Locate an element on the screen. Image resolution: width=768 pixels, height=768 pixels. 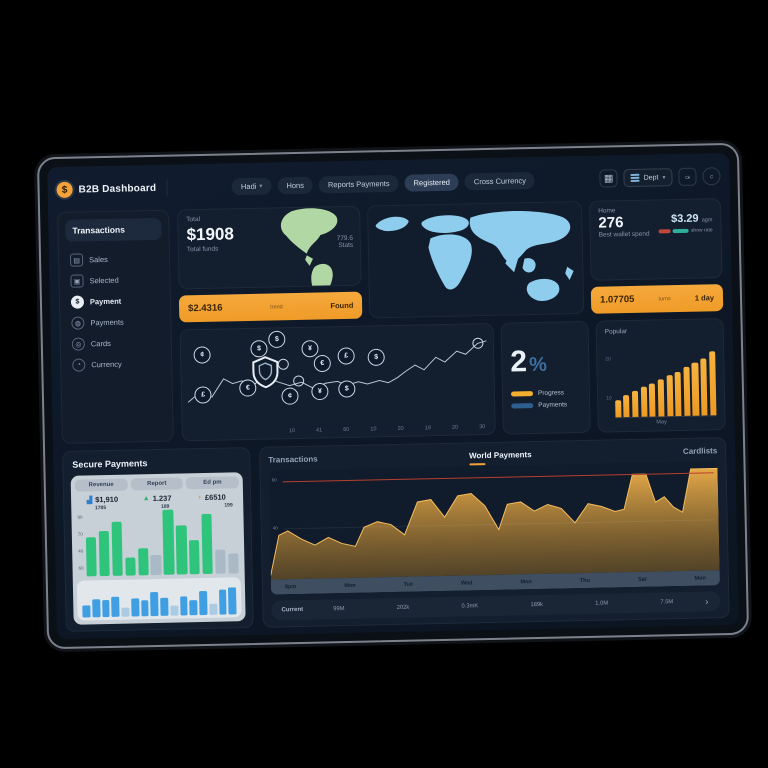
x-tick: 30 is located at coordinates (482, 427).